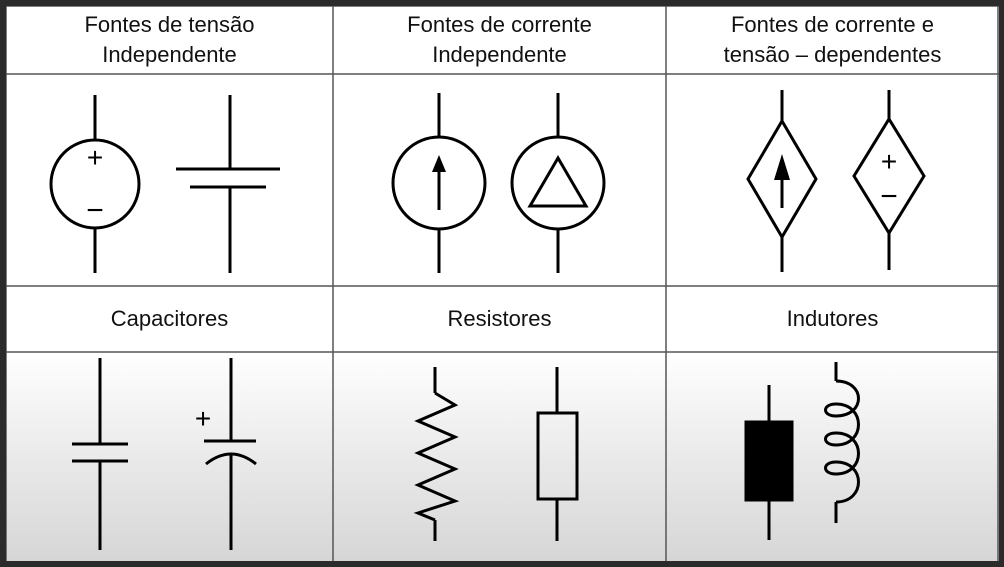 This screenshot has width=1004, height=567. I want to click on dependent-voltage-plus-label: +, so click(889, 161).